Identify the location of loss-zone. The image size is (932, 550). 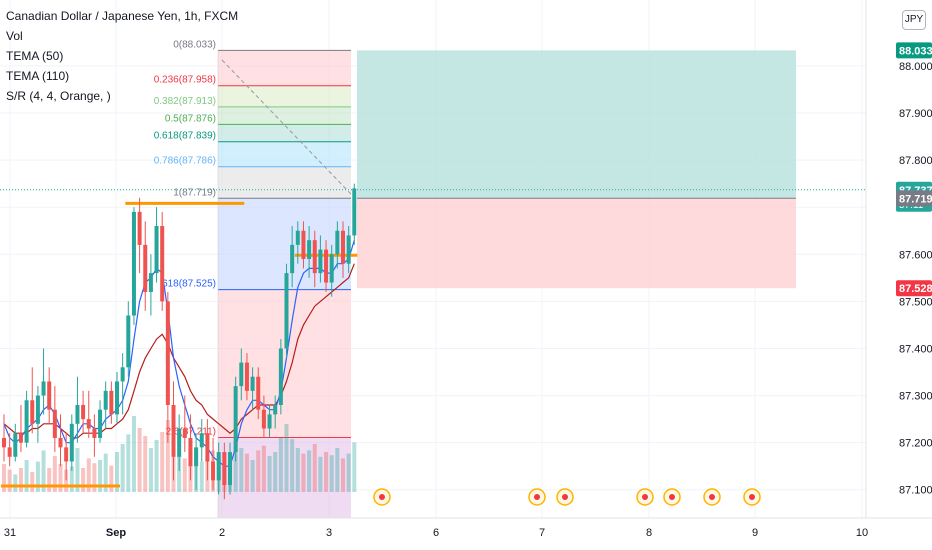
(576, 243).